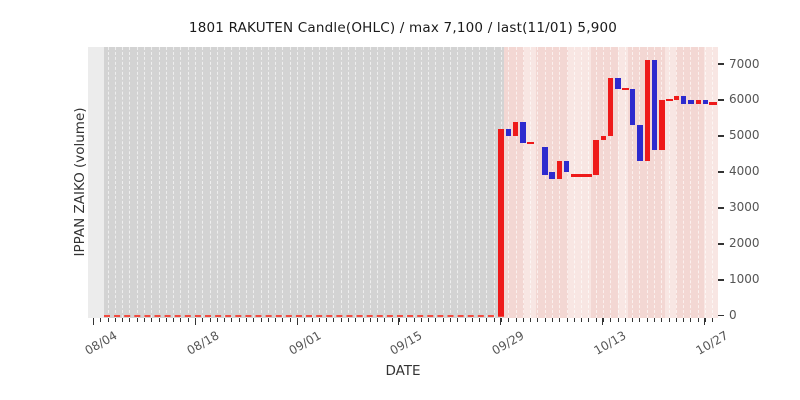  Describe the element at coordinates (508, 343) in the screenshot. I see `x-tick-label: 09/29` at that location.